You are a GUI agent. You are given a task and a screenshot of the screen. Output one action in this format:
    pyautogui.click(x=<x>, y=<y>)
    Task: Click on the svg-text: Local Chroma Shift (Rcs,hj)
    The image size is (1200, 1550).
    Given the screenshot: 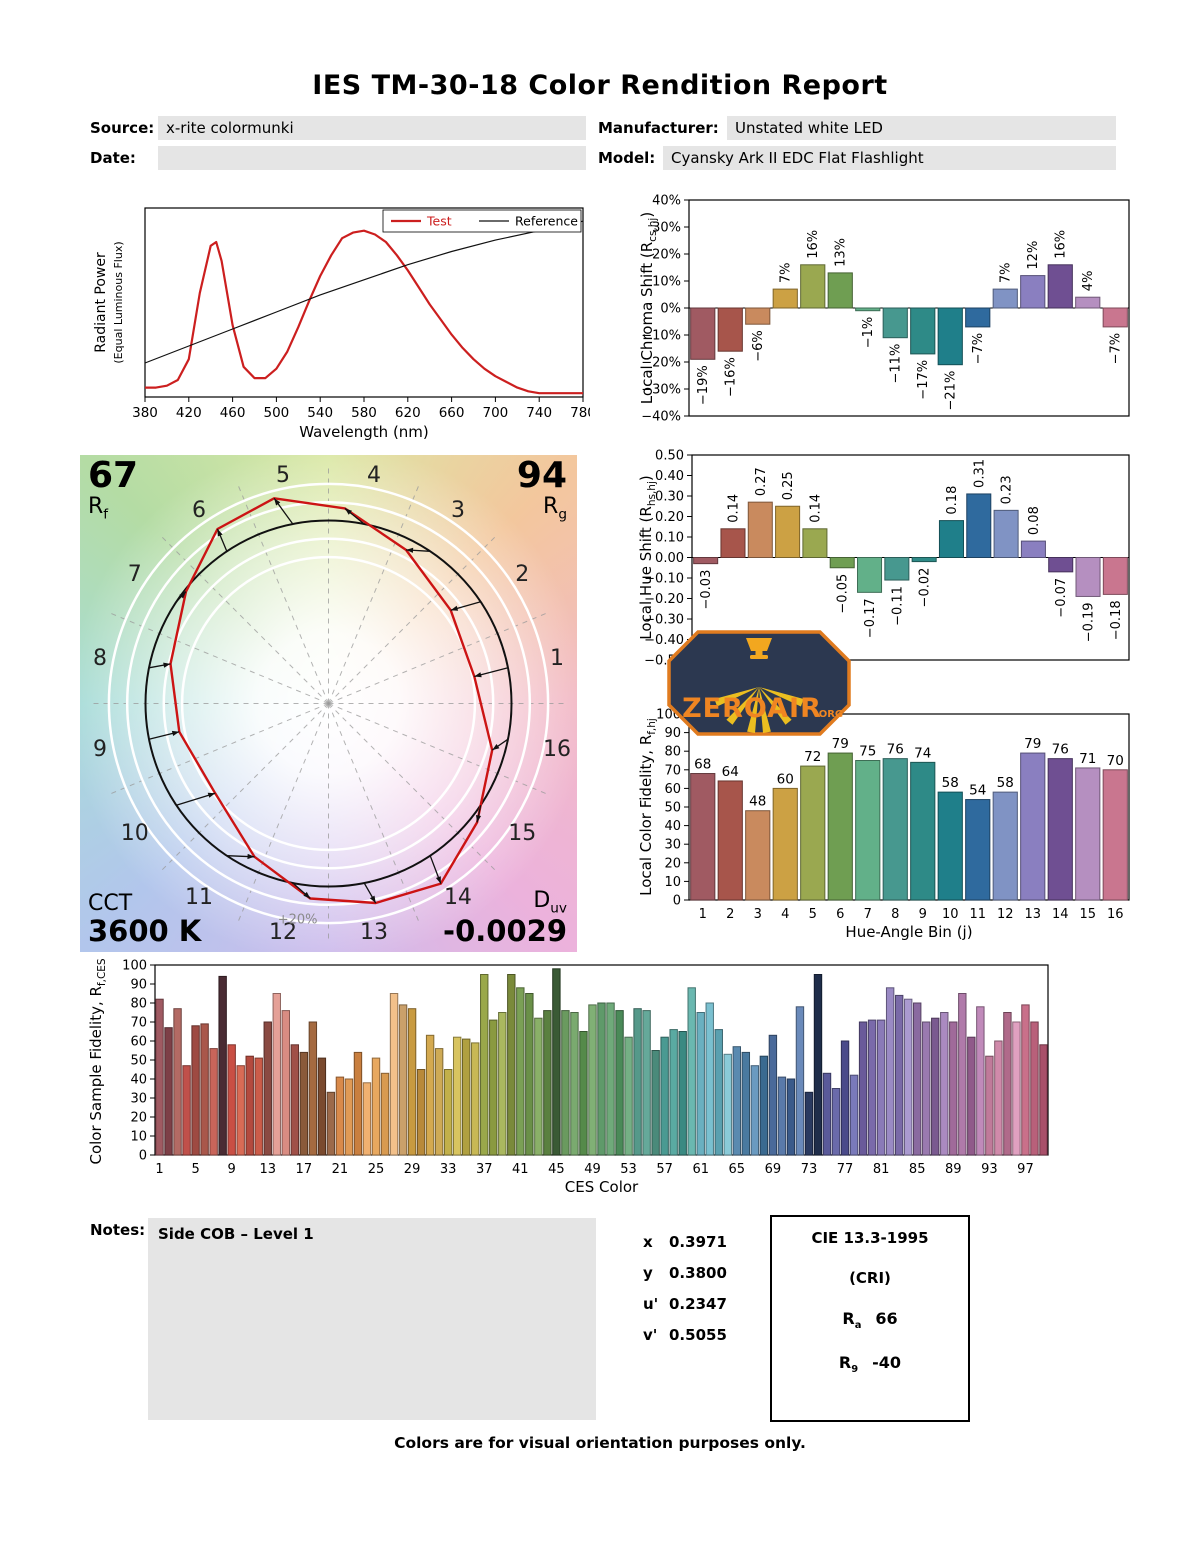 What is the action you would take?
    pyautogui.click(x=648, y=308)
    